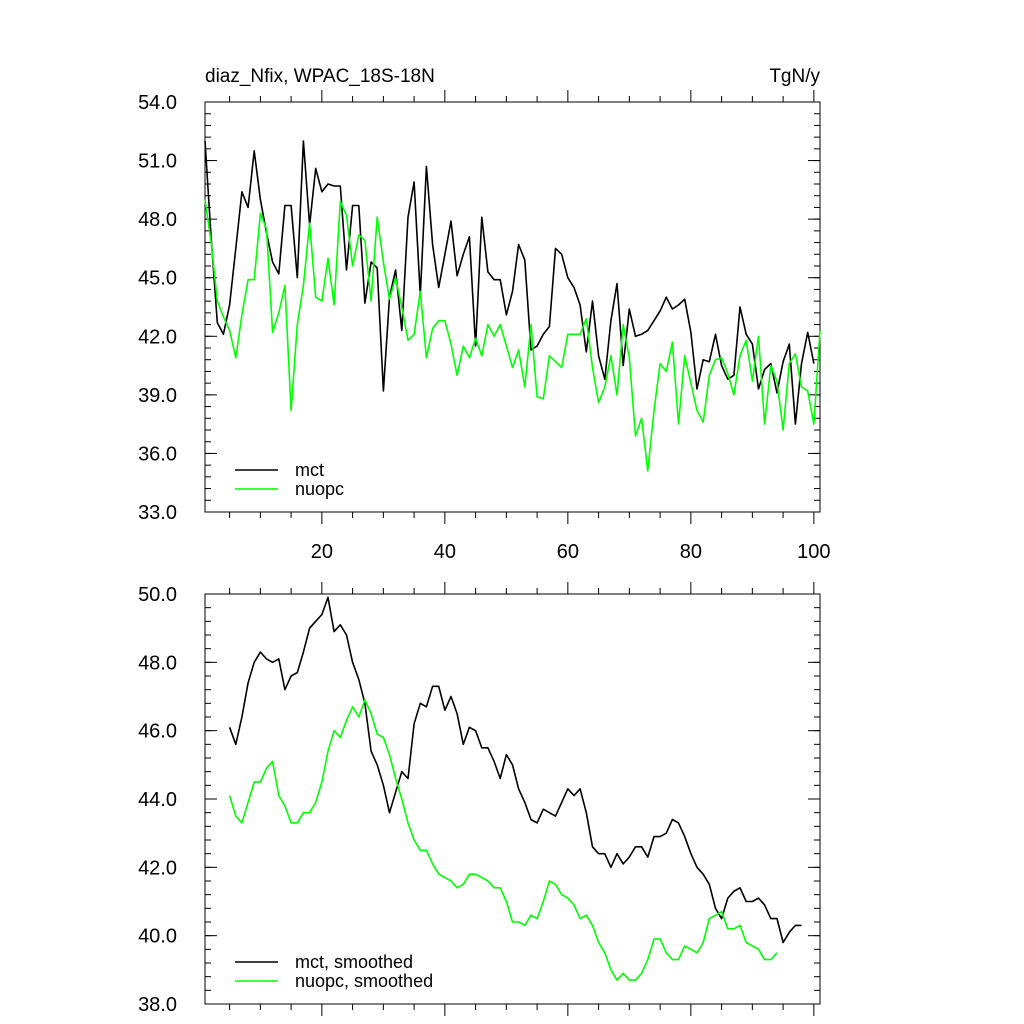 This screenshot has height=1024, width=1024. I want to click on x-tick-label: 20, so click(322, 552).